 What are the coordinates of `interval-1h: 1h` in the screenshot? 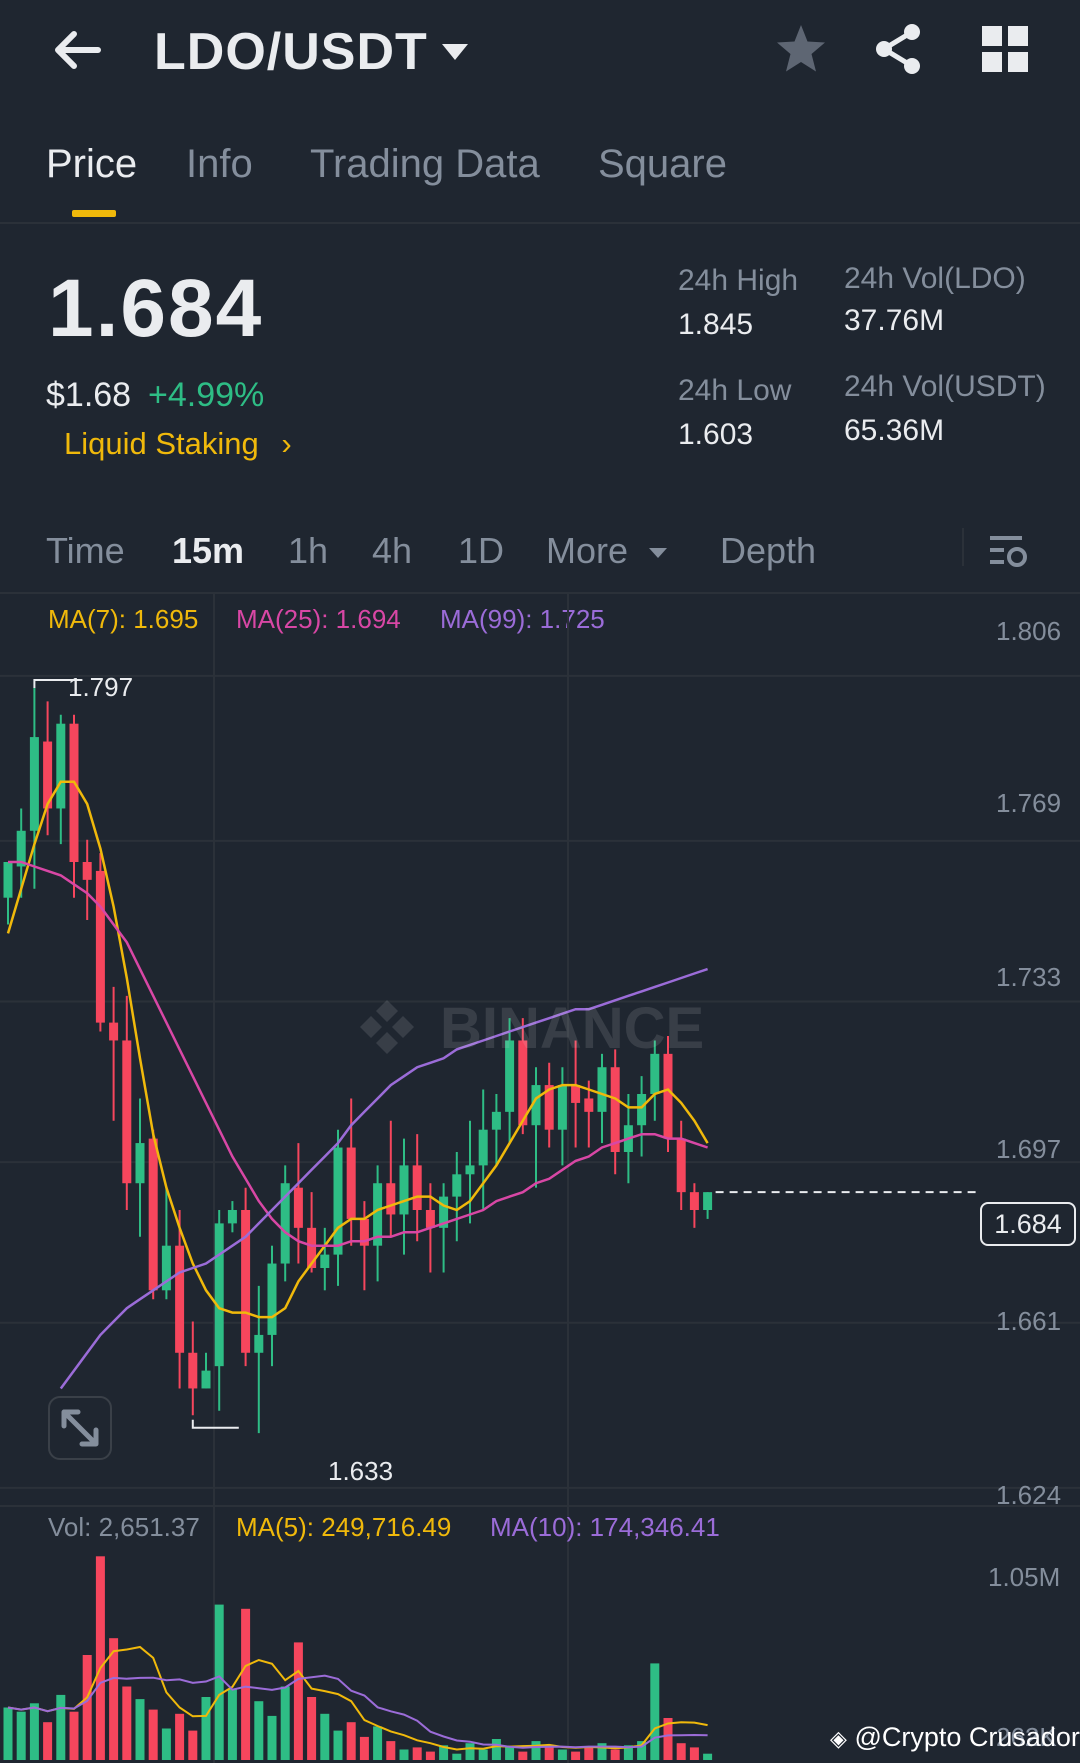 It's located at (308, 550).